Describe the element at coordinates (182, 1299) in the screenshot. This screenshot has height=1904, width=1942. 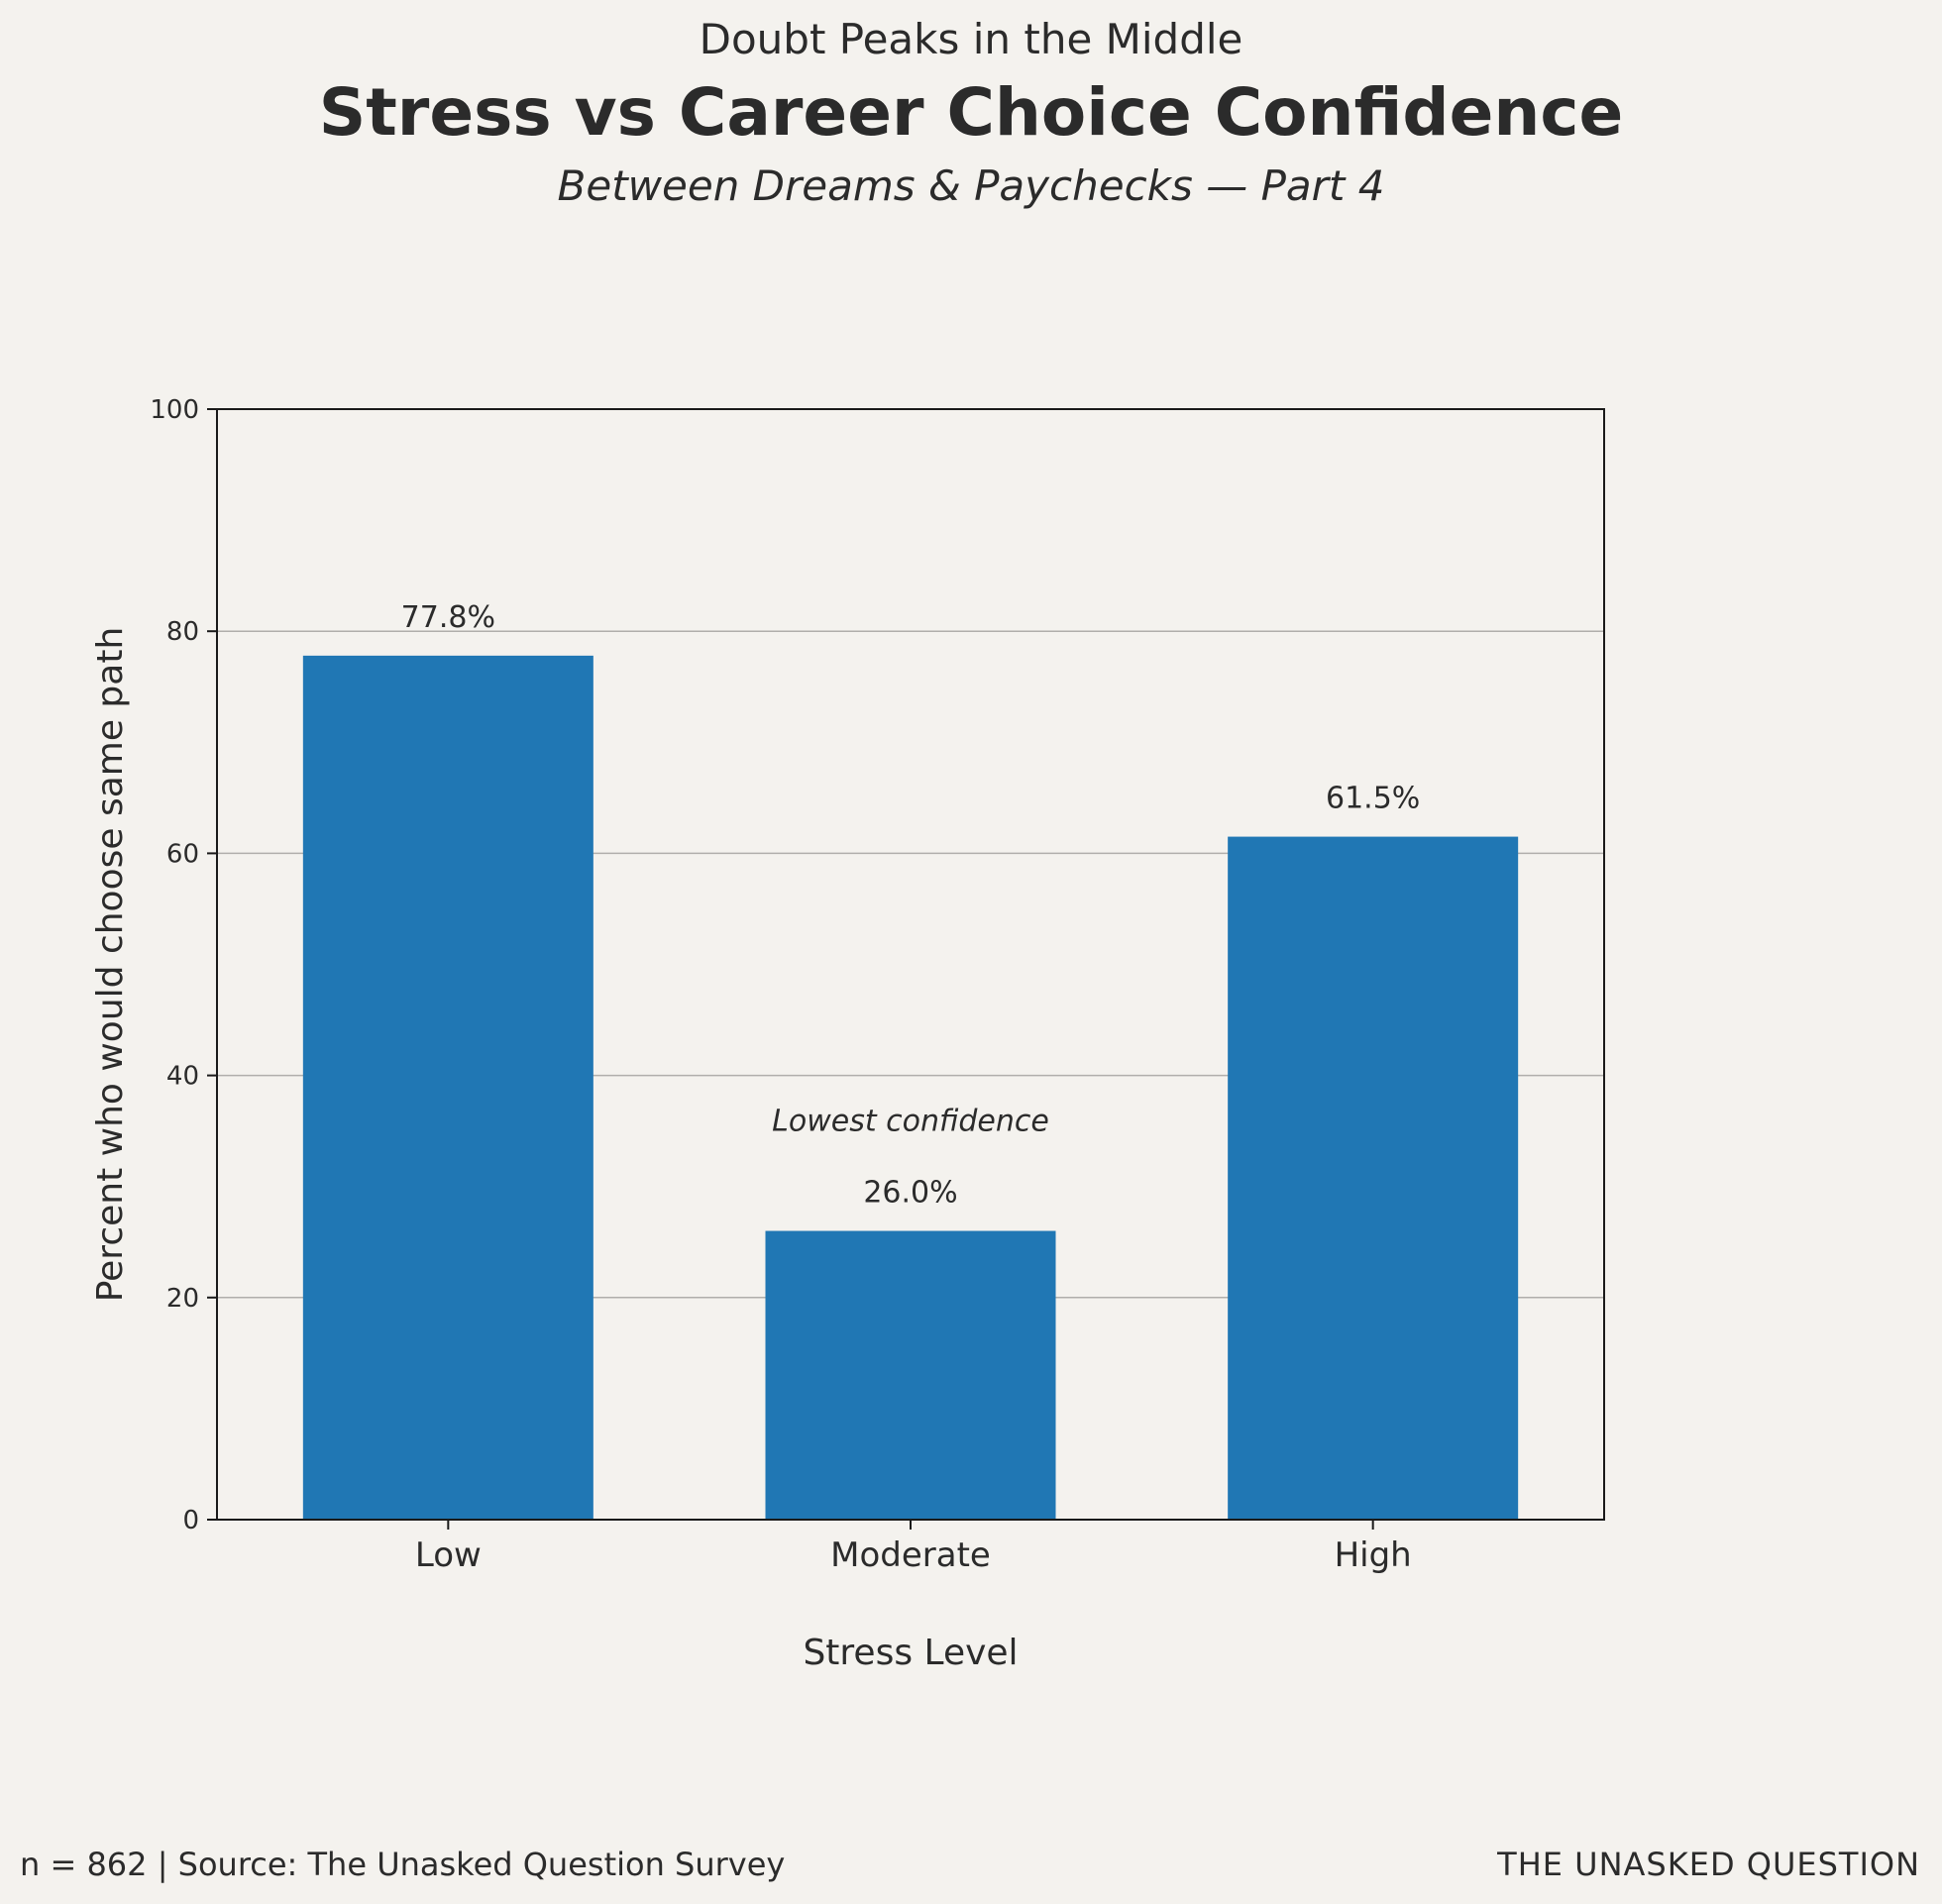
I see `y-tick-label: 20` at that location.